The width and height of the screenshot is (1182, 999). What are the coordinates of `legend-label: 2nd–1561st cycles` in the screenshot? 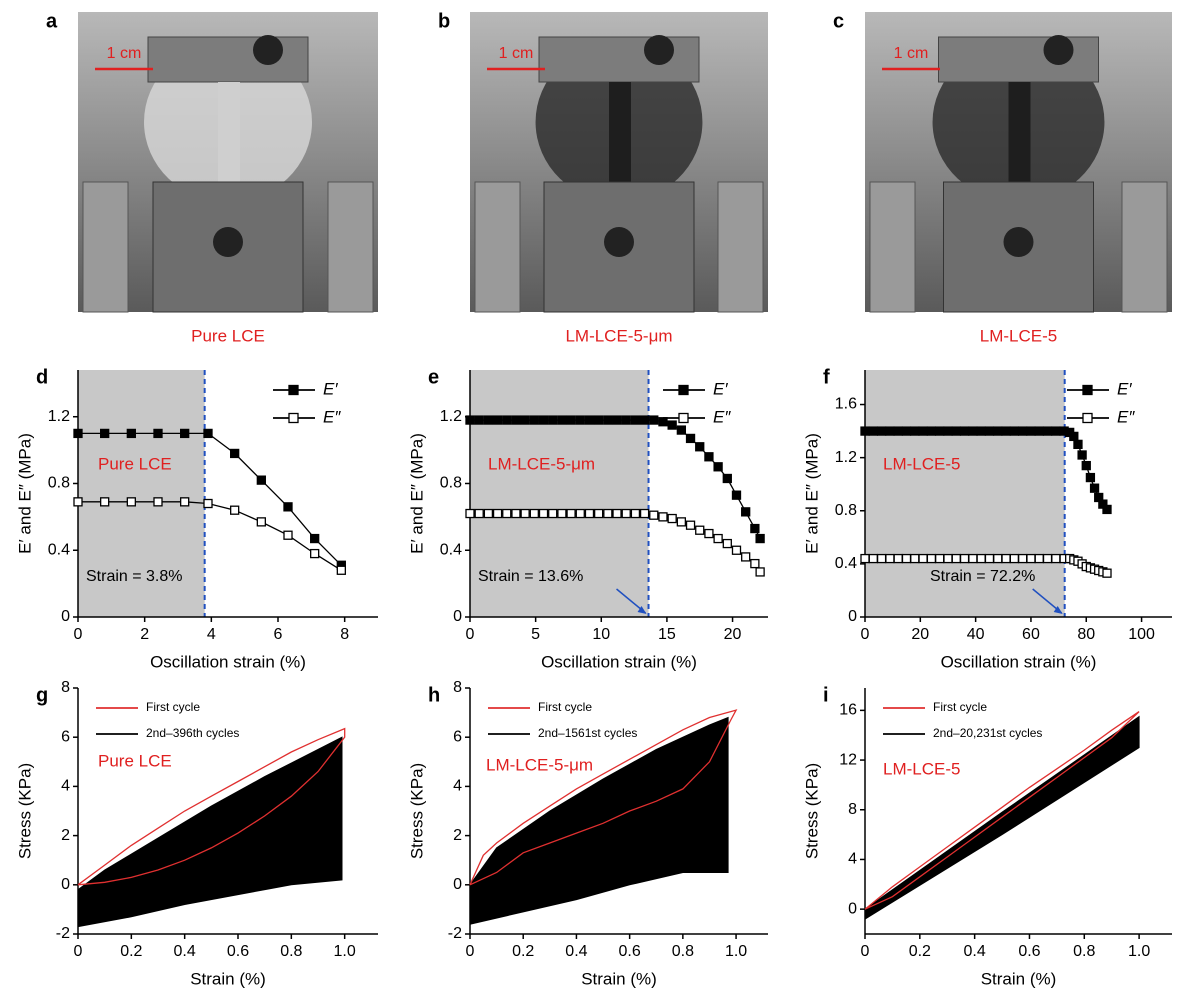 It's located at (587, 733).